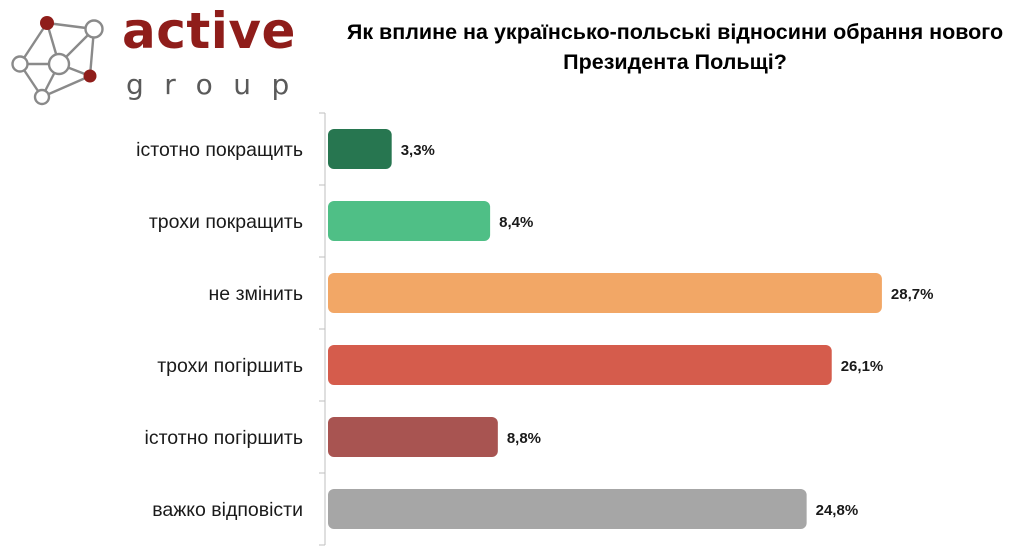  Describe the element at coordinates (418, 150) in the screenshot. I see `value-label: 3,3%` at that location.